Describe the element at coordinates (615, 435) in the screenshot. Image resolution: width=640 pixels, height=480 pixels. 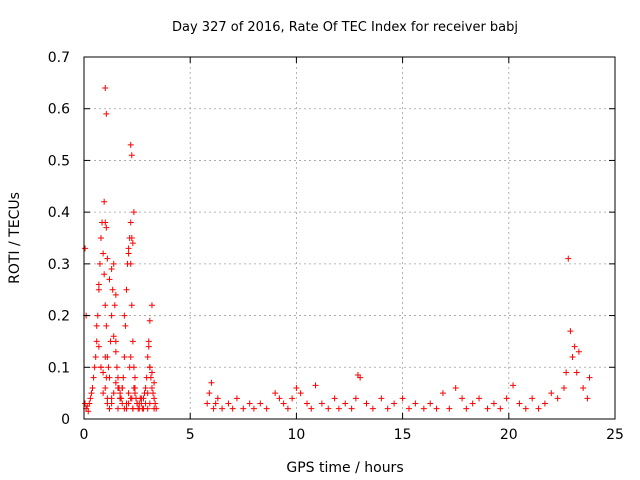
I see `x-tick-label: 25` at that location.